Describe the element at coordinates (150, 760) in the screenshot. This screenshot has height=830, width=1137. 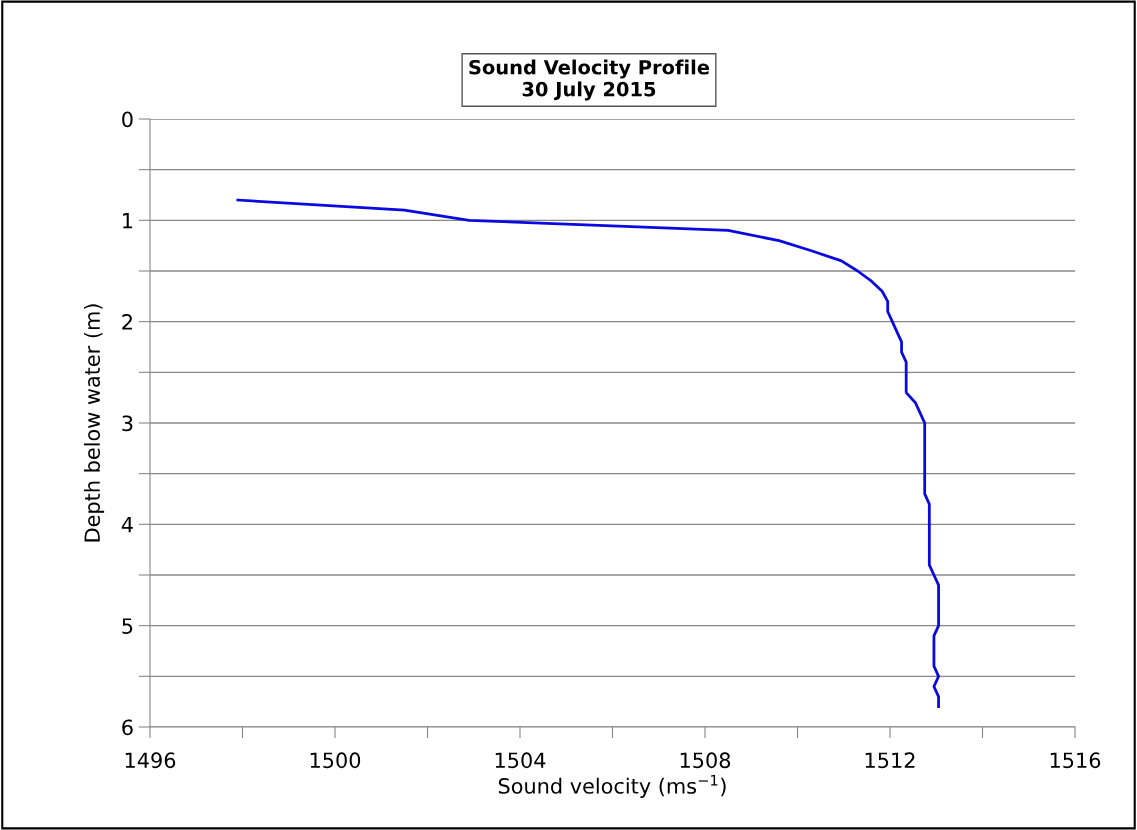
I see `x-tick-label: 1496` at that location.